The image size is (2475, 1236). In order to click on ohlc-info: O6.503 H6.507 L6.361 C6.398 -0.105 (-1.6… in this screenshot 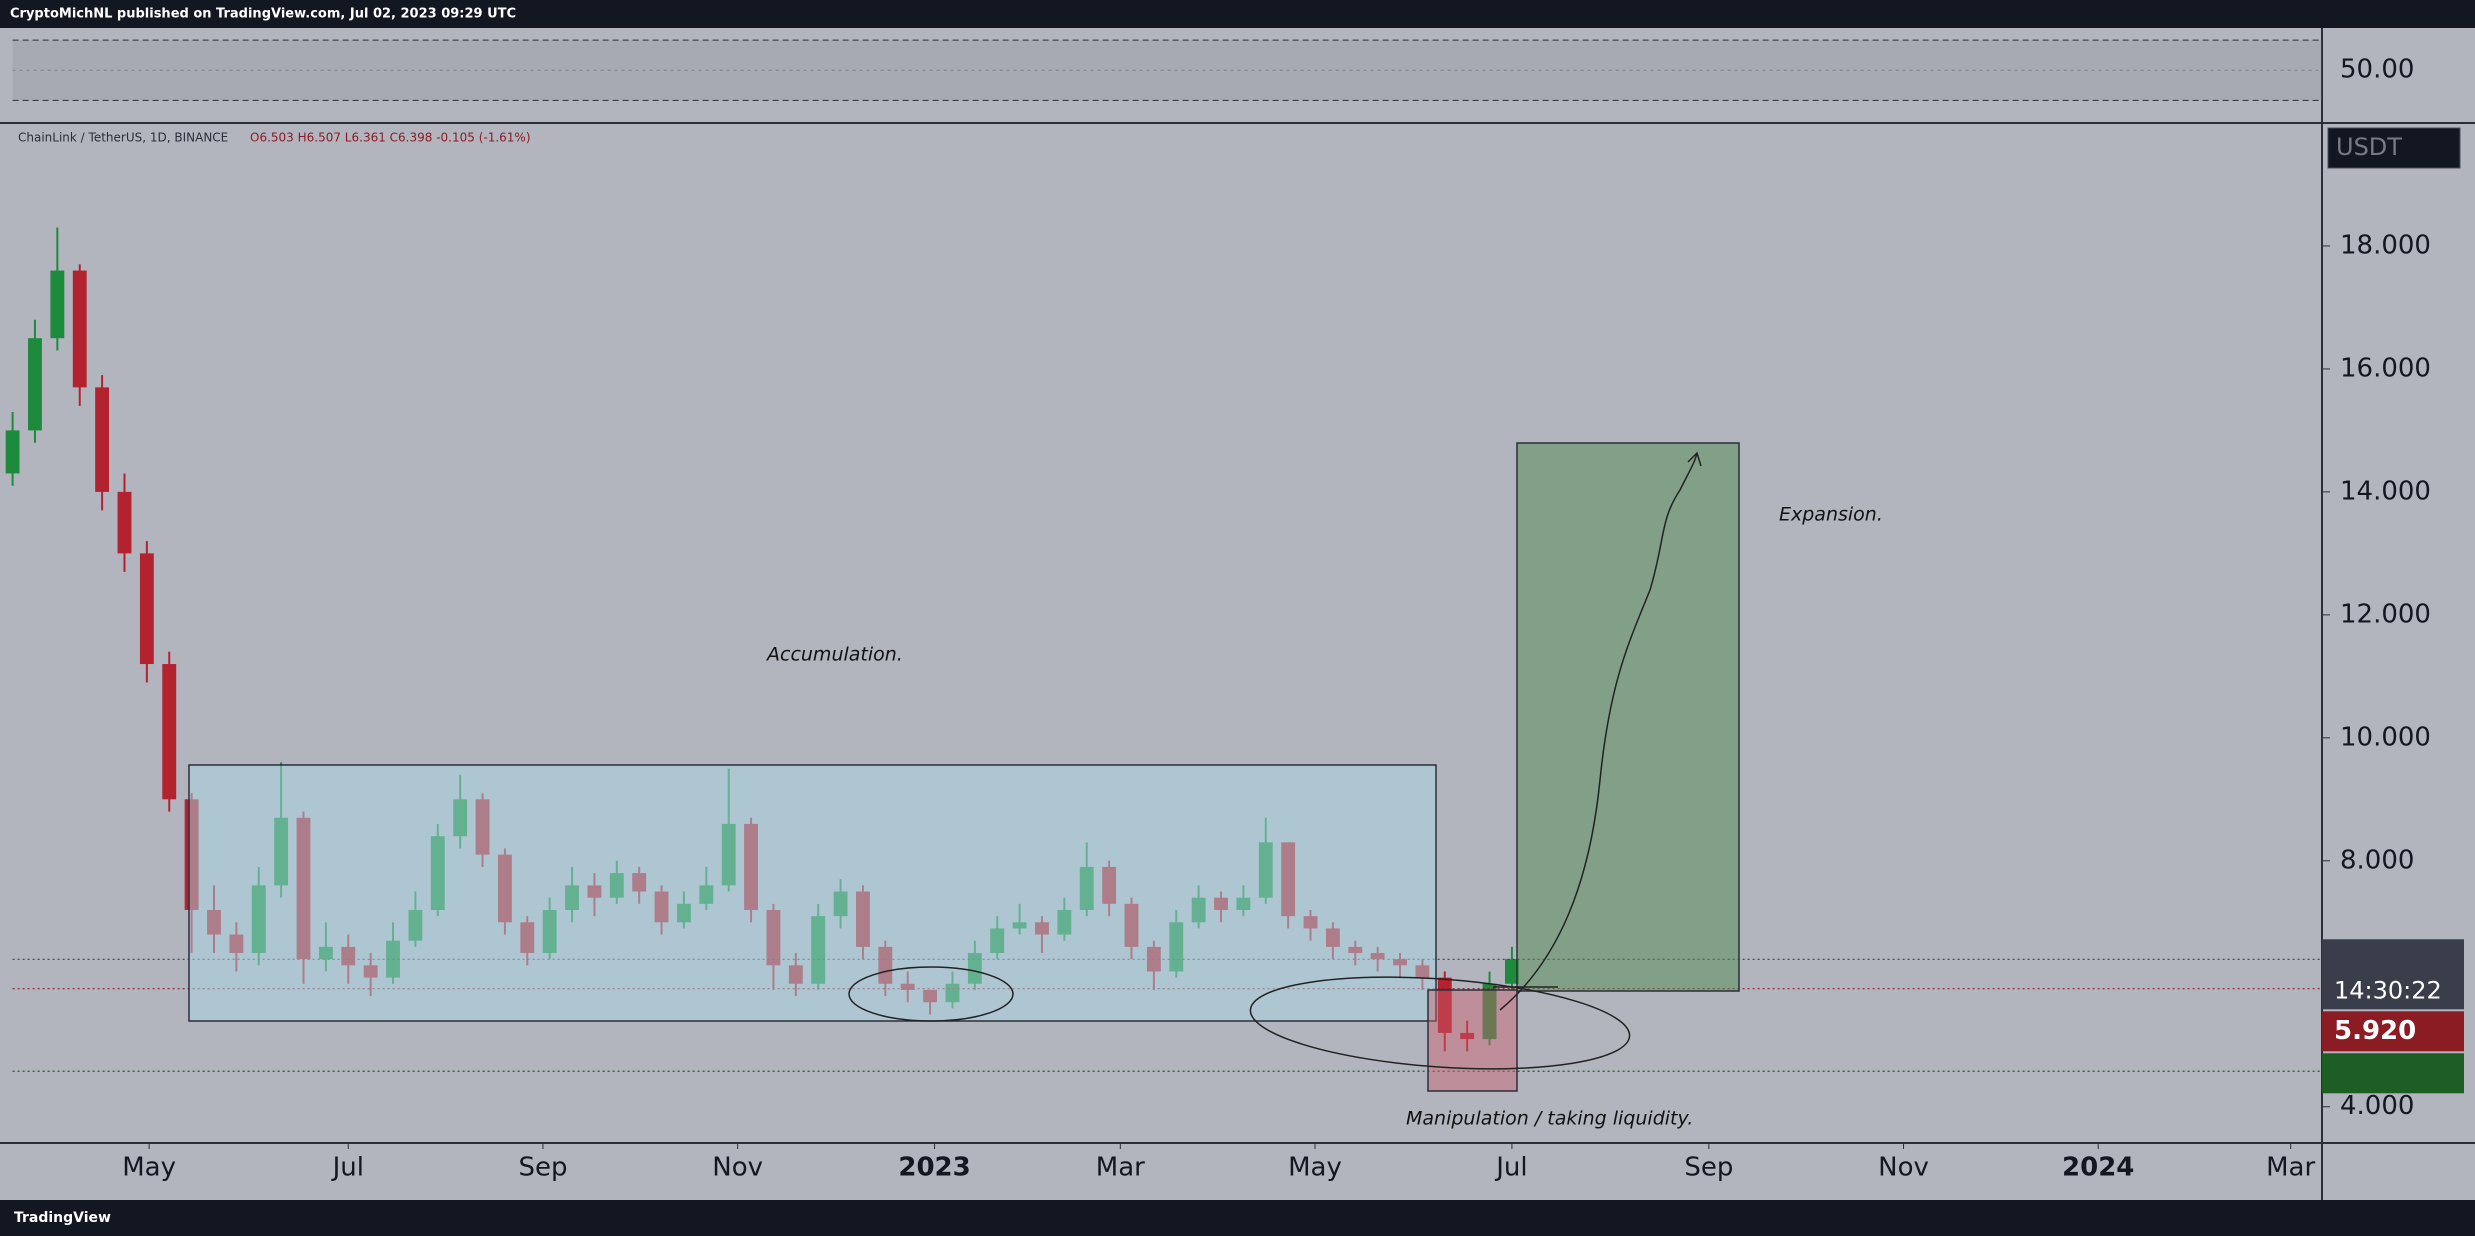, I will do `click(390, 138)`.